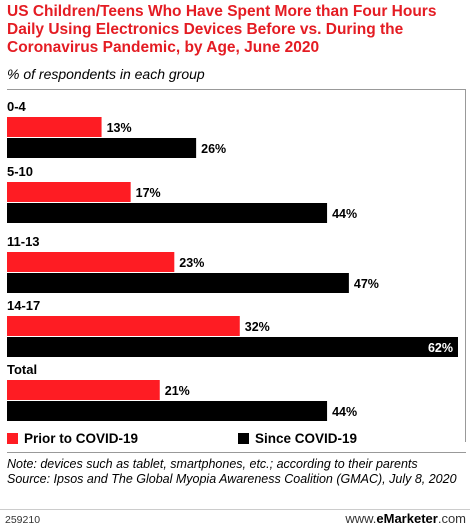  I want to click on data-label: 13%, so click(119, 128).